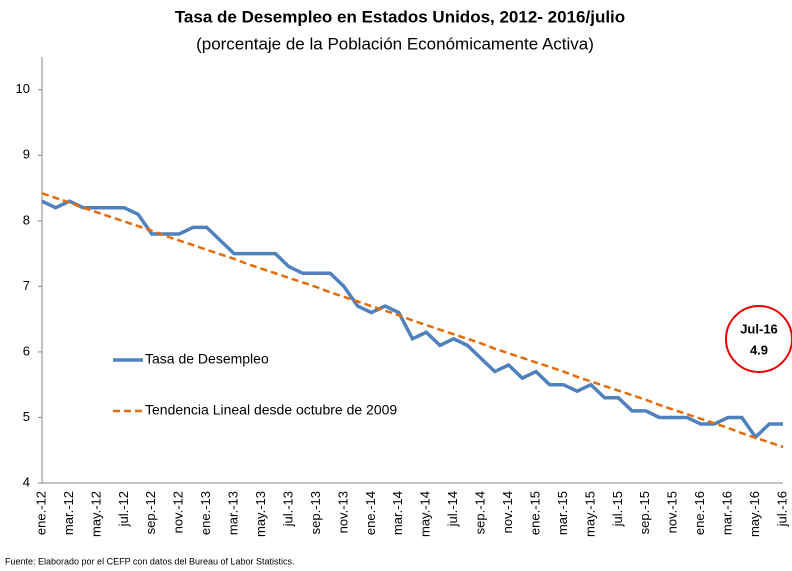 The image size is (792, 571). Describe the element at coordinates (260, 514) in the screenshot. I see `x-tick-label: may.-13` at that location.